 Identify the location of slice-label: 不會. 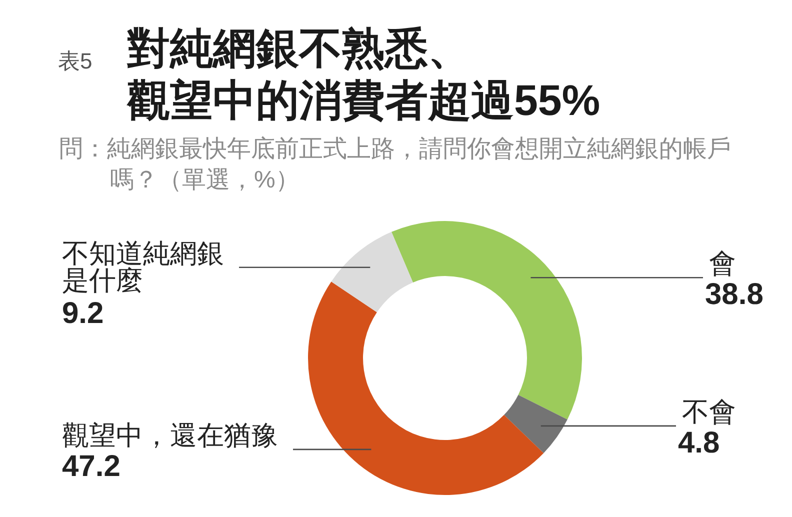
(709, 411).